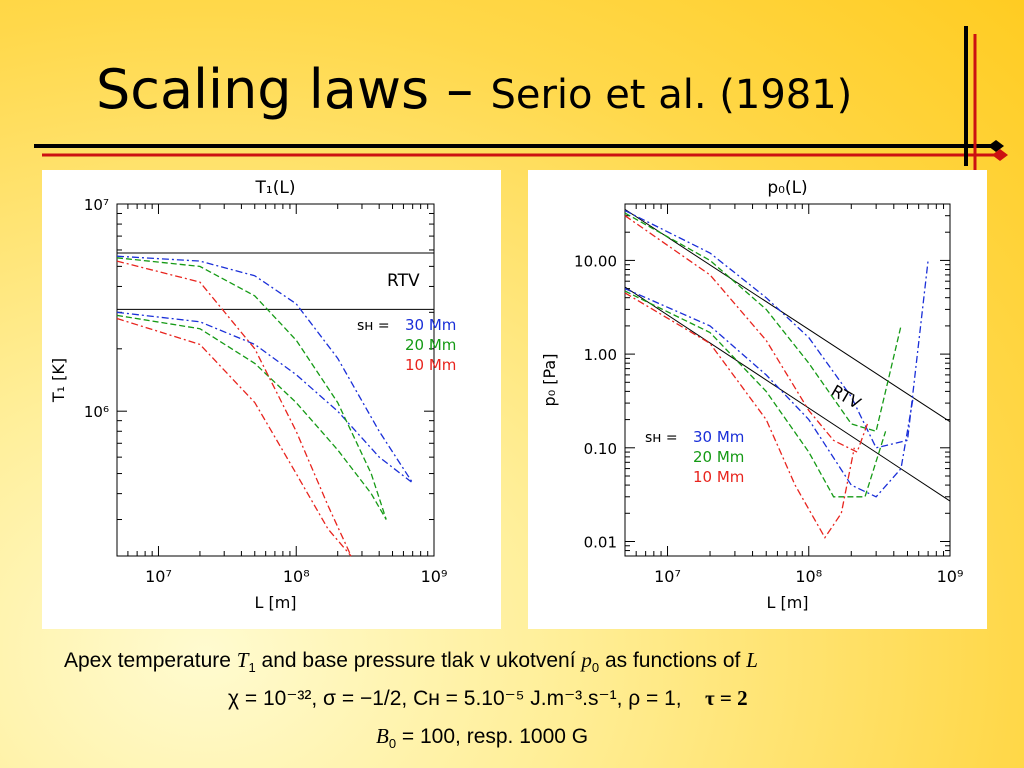 This screenshot has width=1024, height=768. What do you see at coordinates (752, 660) in the screenshot?
I see `caption-symbol-L: L` at bounding box center [752, 660].